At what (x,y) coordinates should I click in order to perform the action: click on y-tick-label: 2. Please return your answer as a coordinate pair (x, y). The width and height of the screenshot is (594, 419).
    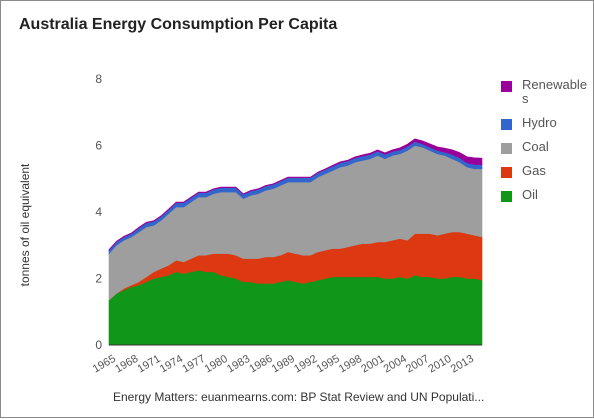
    Looking at the image, I should click on (98, 279).